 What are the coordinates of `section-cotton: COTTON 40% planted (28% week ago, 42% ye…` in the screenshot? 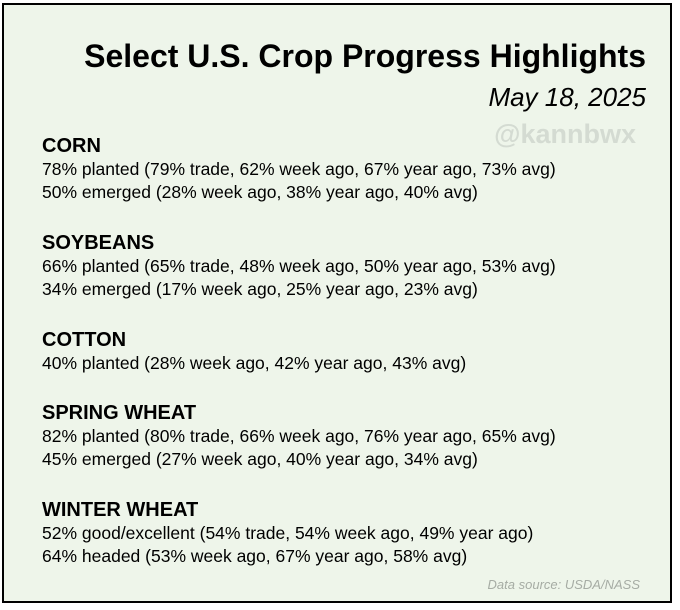 It's located at (254, 351).